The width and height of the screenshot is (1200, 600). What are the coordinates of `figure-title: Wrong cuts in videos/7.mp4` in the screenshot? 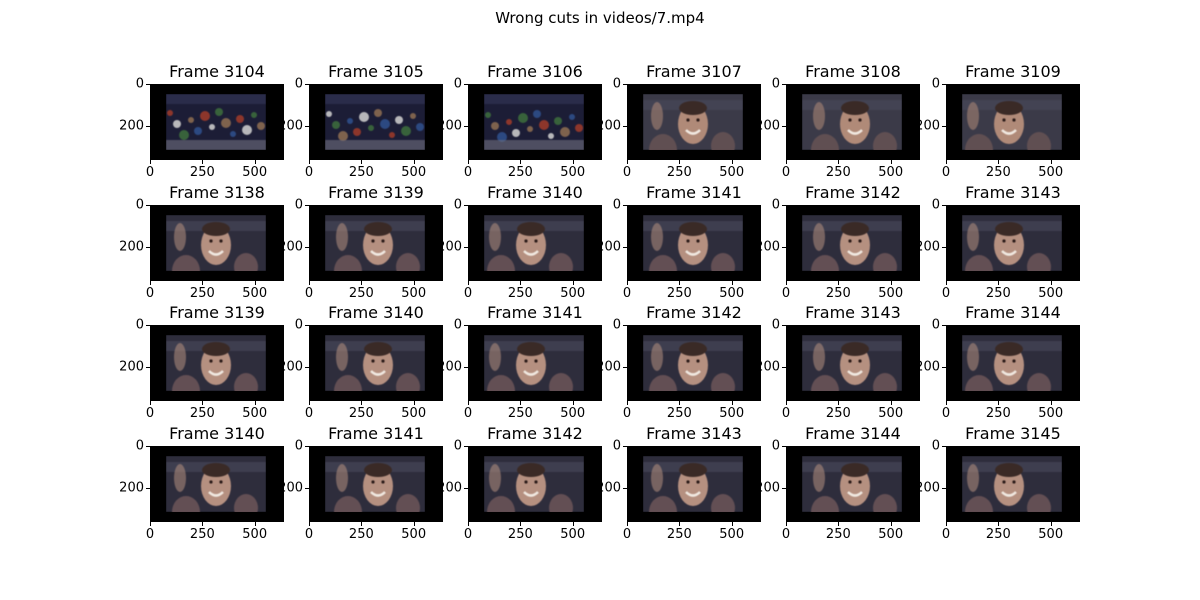 It's located at (600, 18).